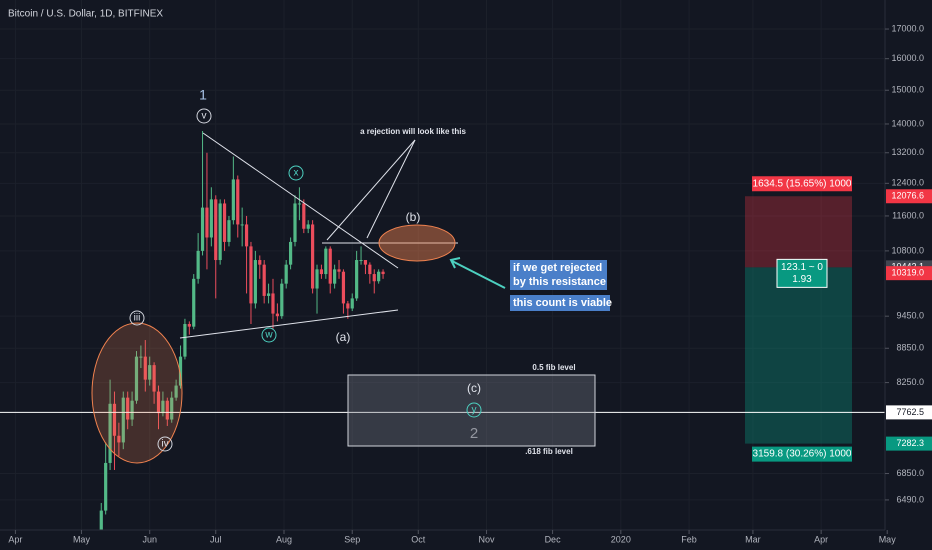 The image size is (932, 550). Describe the element at coordinates (907, 183) in the screenshot. I see `y-tick-label: 12400.0` at that location.